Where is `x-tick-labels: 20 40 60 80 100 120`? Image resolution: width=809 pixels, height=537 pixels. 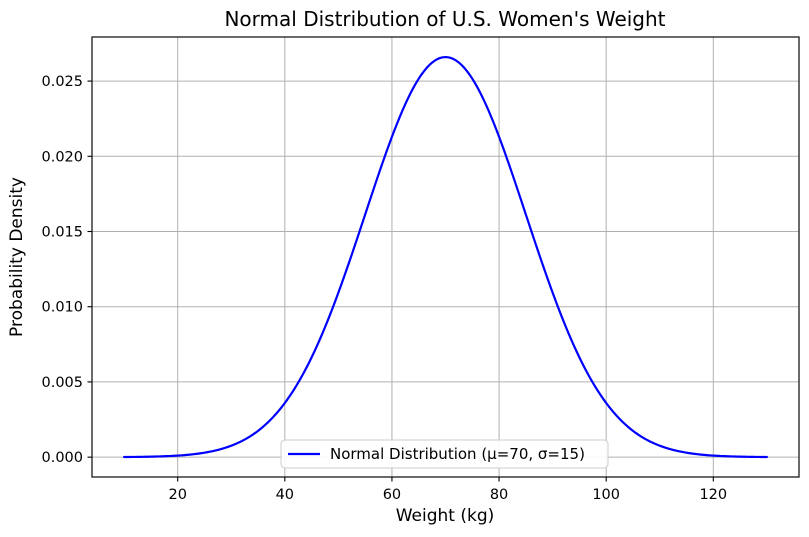
x-tick-labels: 20 40 60 80 100 120 is located at coordinates (447, 495).